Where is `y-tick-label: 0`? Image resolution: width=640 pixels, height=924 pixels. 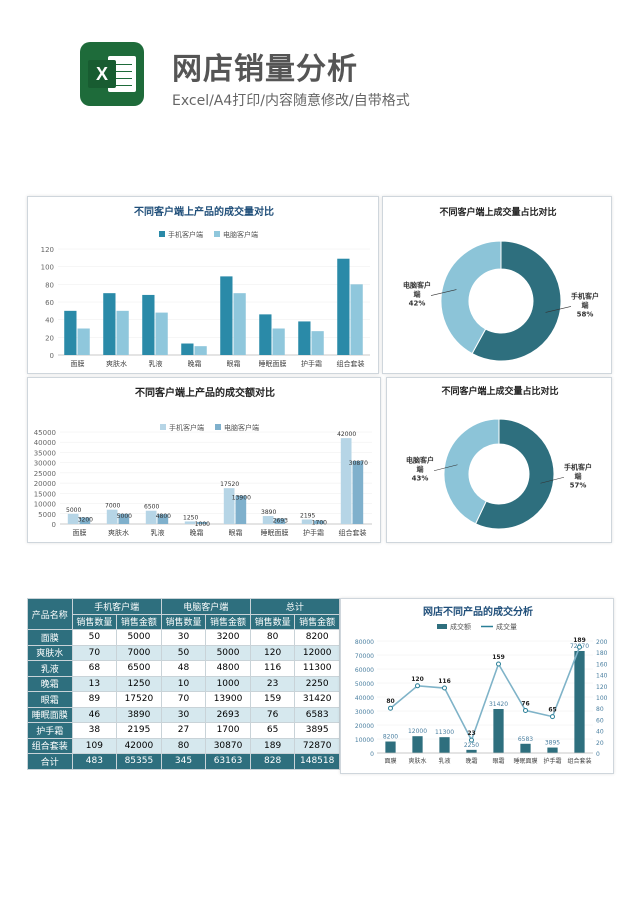 y-tick-label: 0 is located at coordinates (54, 525).